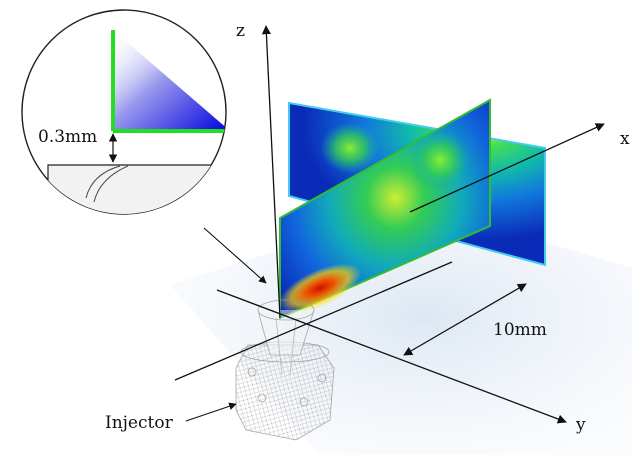  What do you see at coordinates (507, 168) in the screenshot?
I see `x-axis-arrow` at bounding box center [507, 168].